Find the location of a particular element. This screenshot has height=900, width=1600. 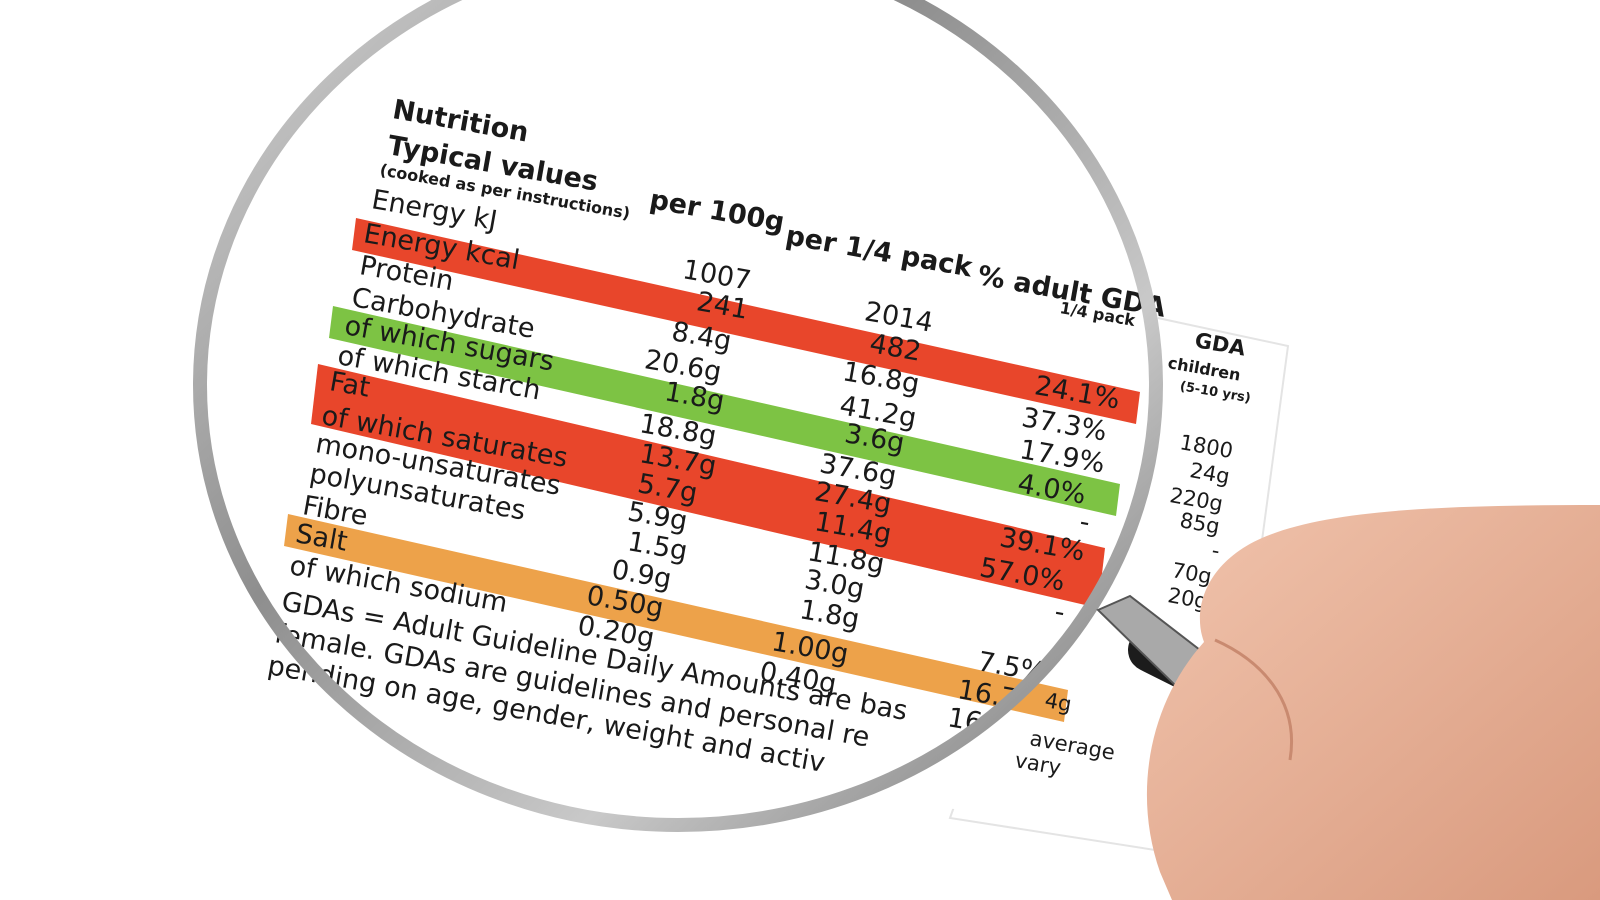

band-fat is located at coordinates (708, 486).